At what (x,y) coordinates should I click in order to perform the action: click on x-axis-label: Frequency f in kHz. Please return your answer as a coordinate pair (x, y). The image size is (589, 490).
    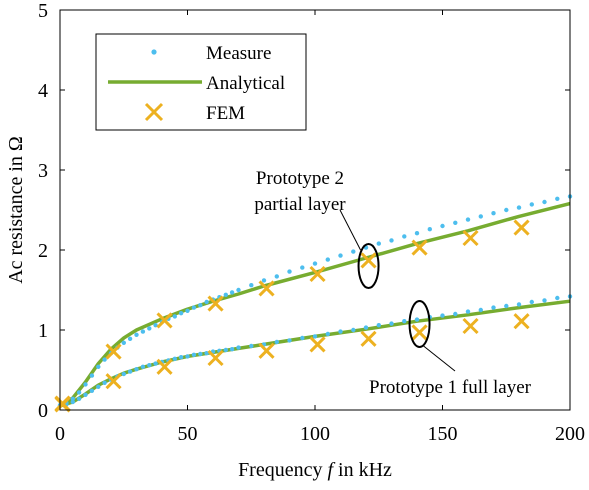
    Looking at the image, I should click on (315, 470).